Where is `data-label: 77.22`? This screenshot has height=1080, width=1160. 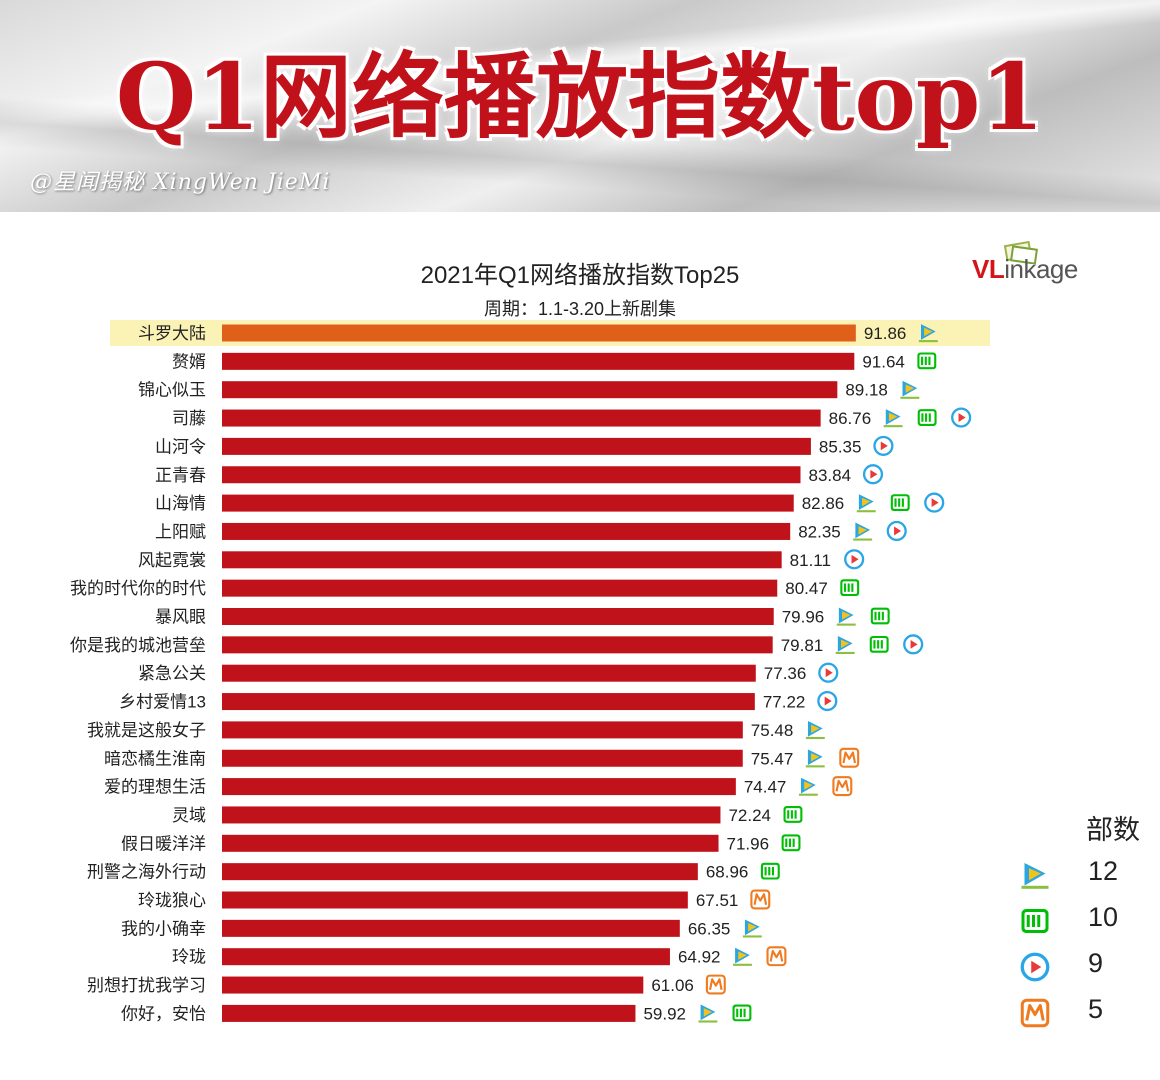
data-label: 77.22 is located at coordinates (784, 702).